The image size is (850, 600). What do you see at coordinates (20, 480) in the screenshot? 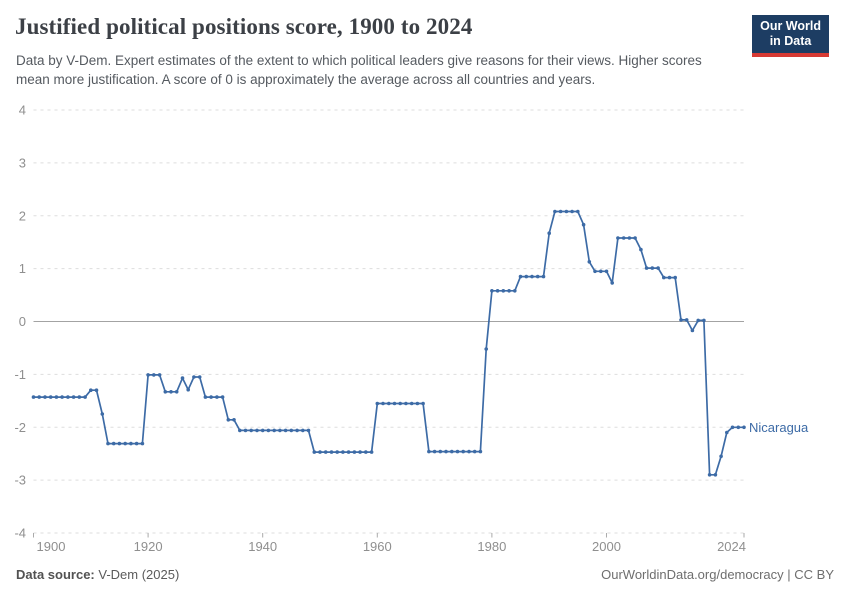
I see `y-tick-label: -3` at bounding box center [20, 480].